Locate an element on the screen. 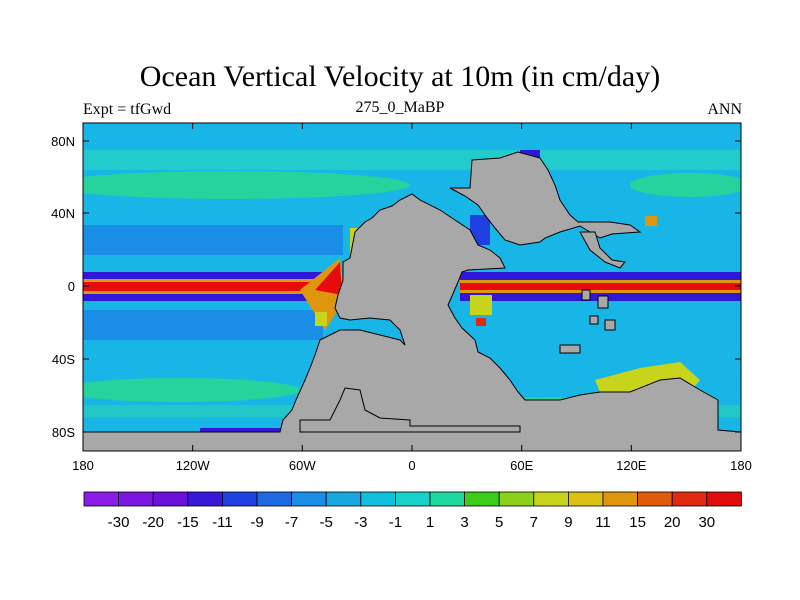  west-blue-strip is located at coordinates (480, 230).